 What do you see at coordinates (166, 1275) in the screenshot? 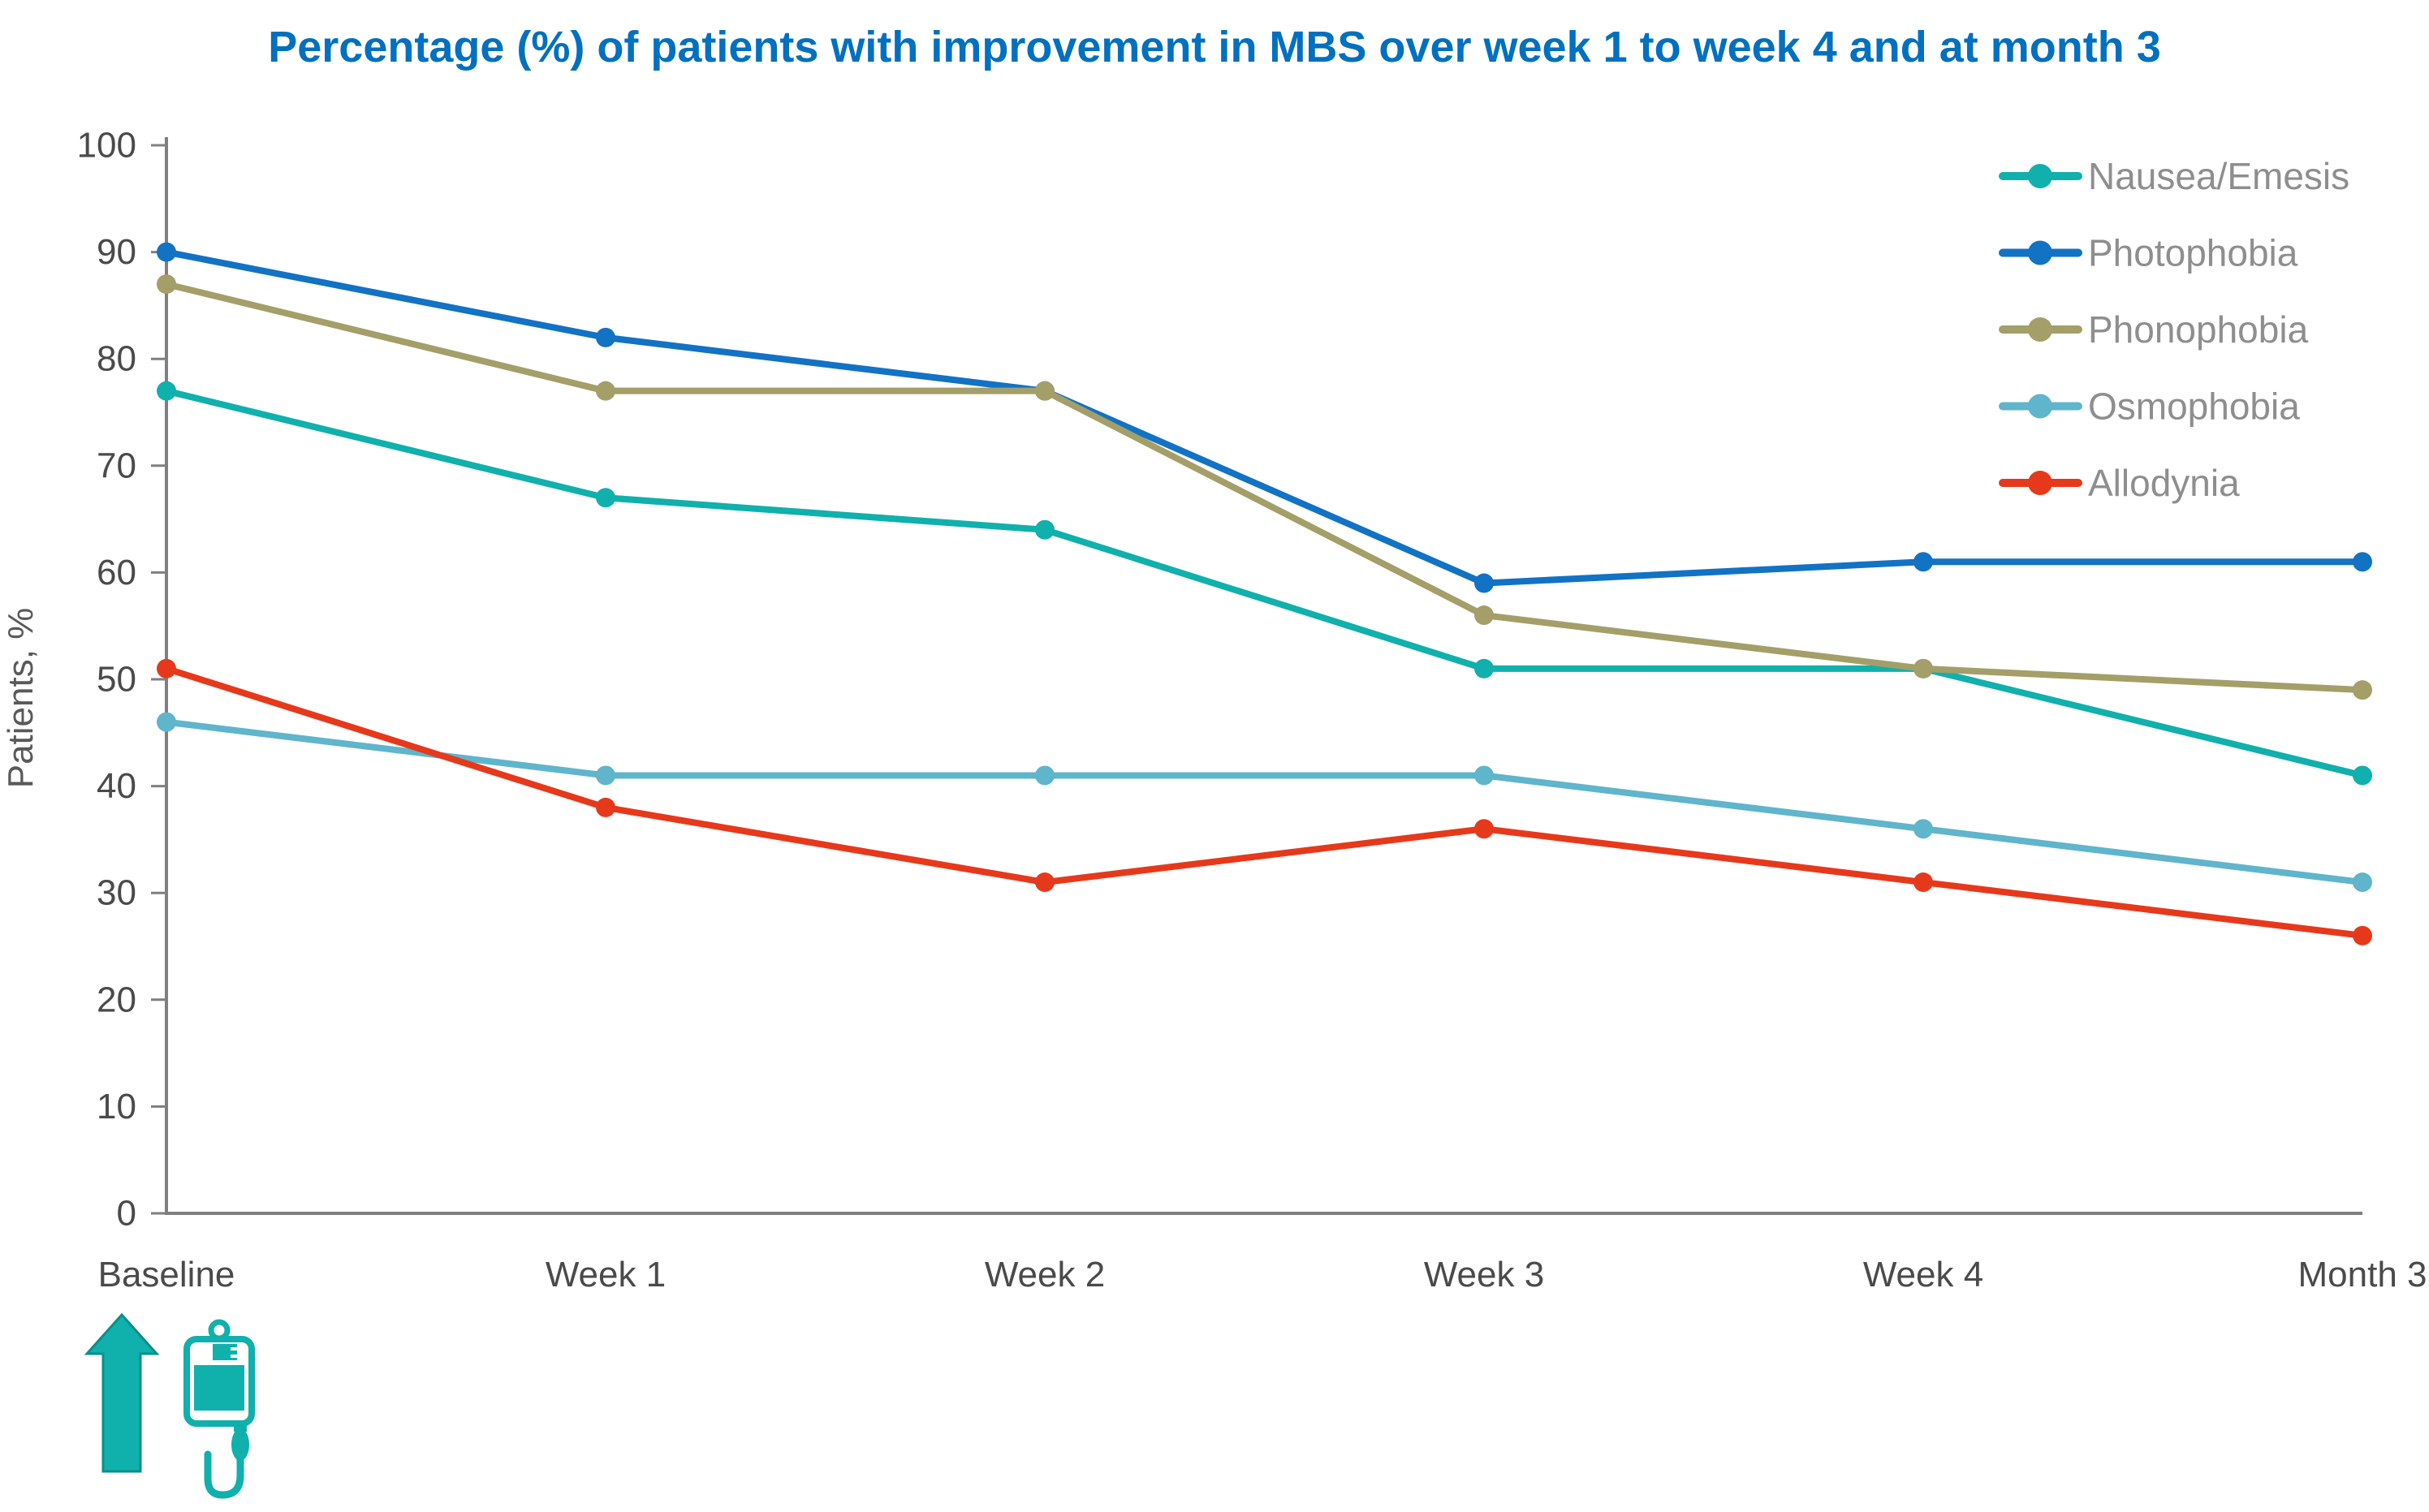
I see `x-category-label: Baseline` at bounding box center [166, 1275].